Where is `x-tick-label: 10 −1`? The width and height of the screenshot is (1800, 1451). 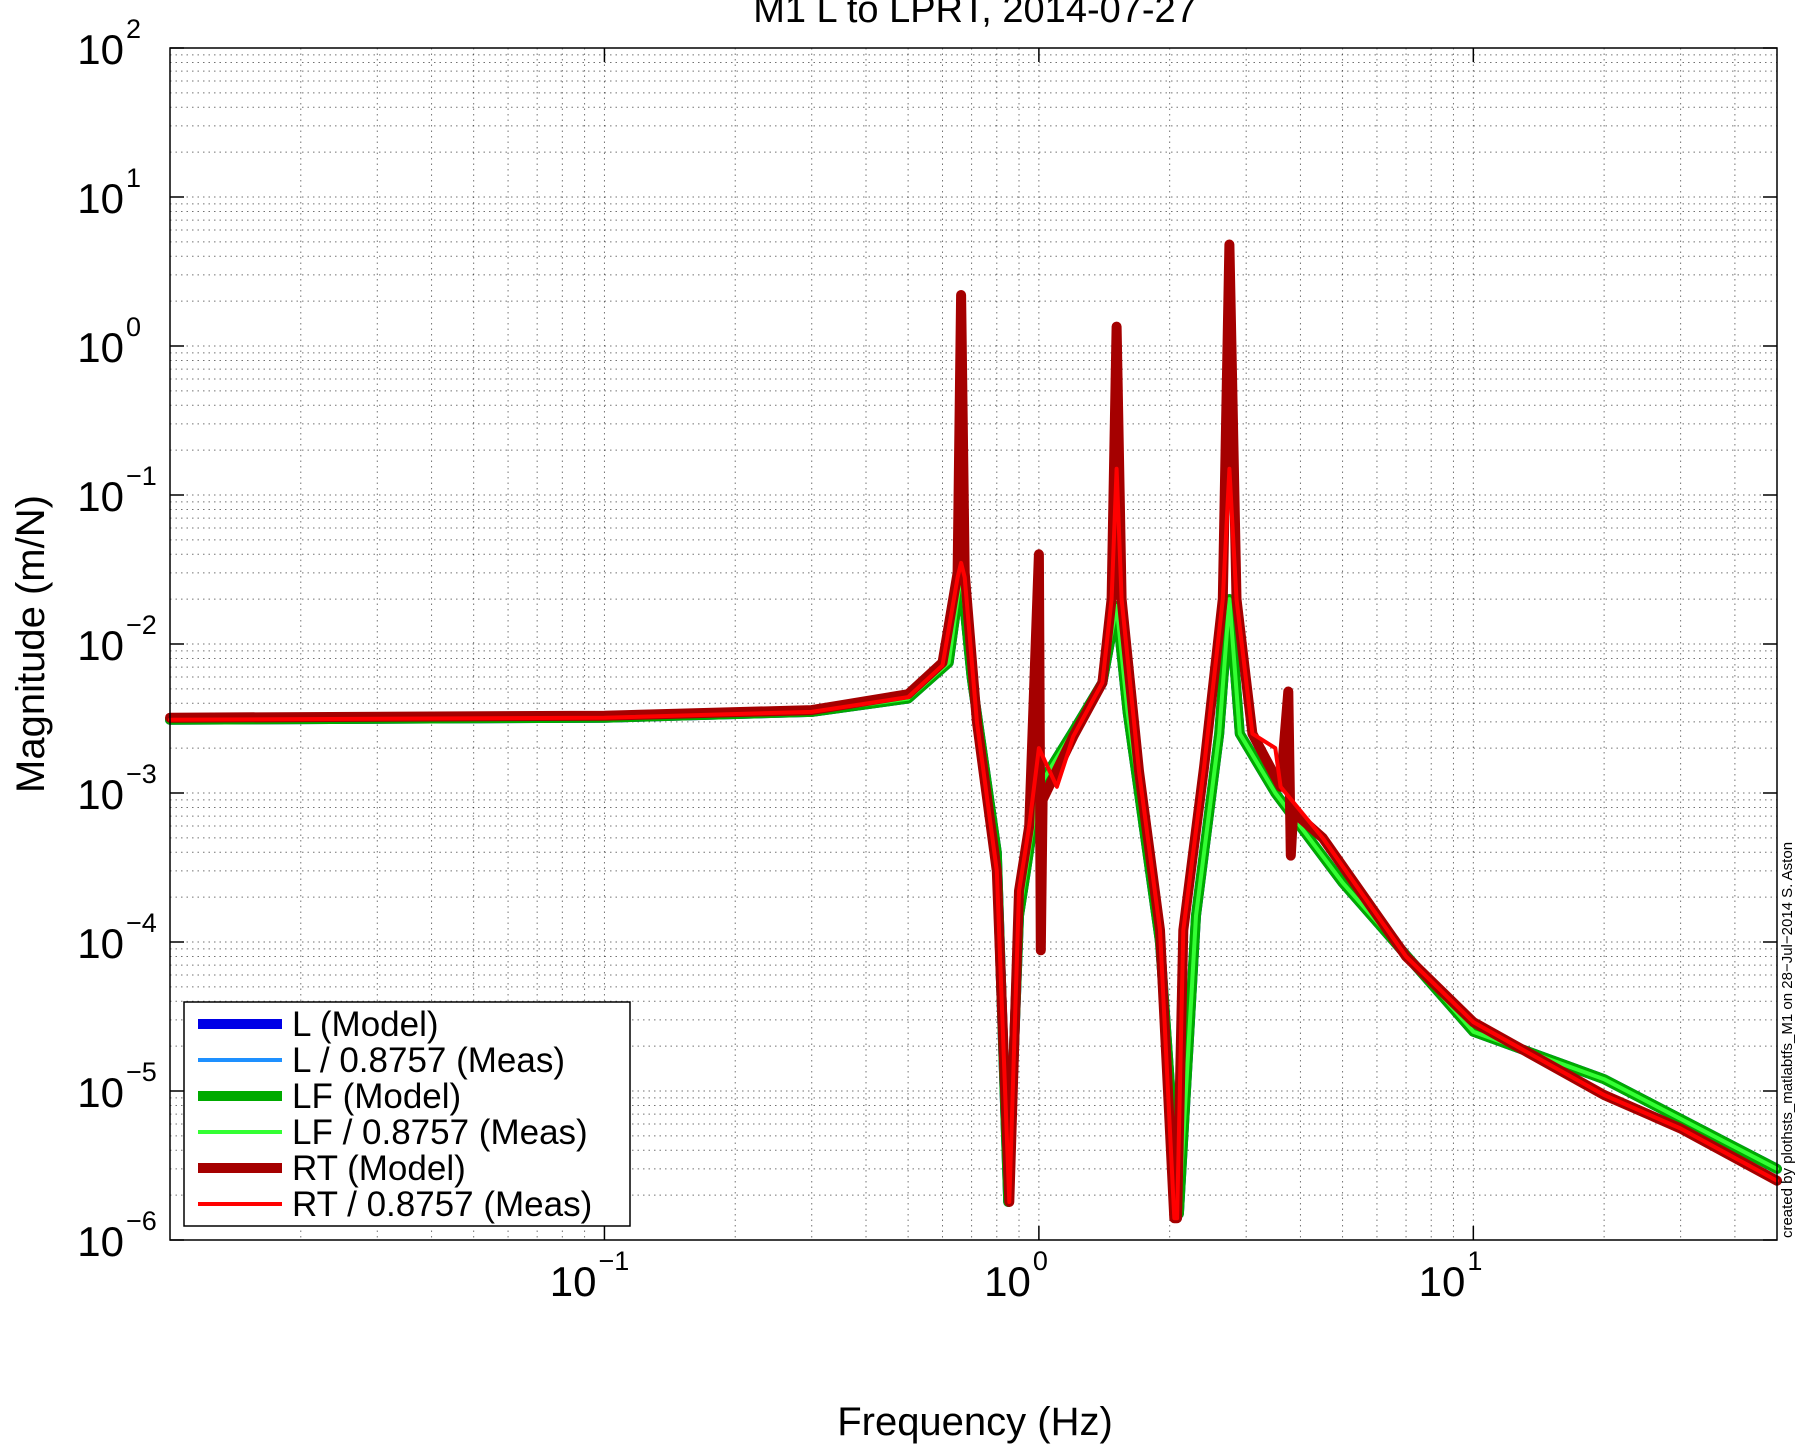
x-tick-label: 10 −1 is located at coordinates (590, 1275).